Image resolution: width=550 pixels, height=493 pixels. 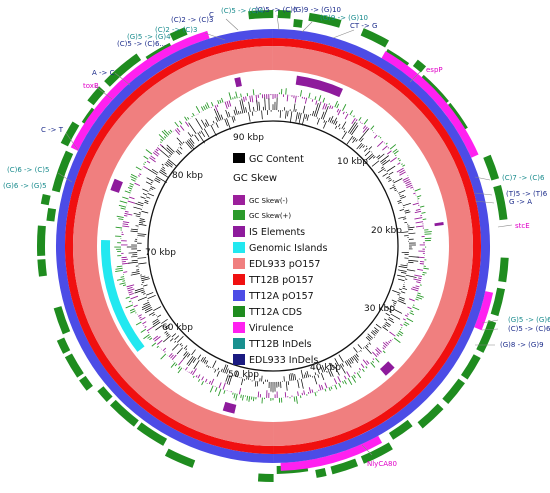 I want to click on legend-genomic-islands: Genomic Islands, so click(x=288, y=248).